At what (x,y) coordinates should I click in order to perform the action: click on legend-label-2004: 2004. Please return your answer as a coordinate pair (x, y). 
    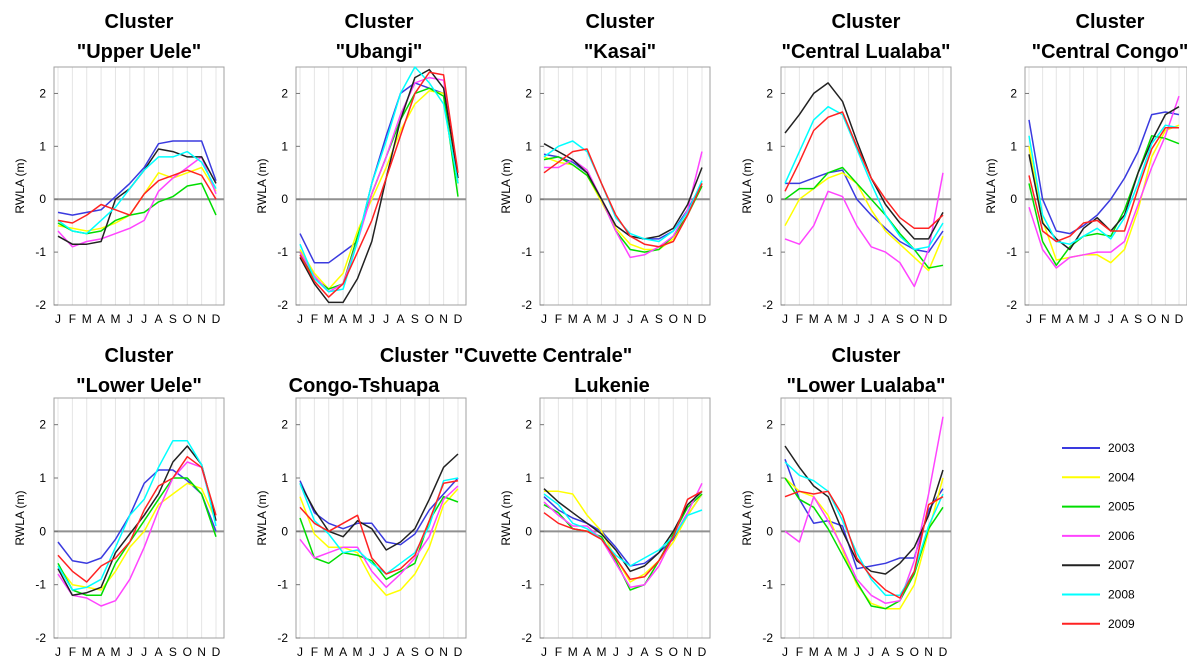
    Looking at the image, I should click on (1121, 477).